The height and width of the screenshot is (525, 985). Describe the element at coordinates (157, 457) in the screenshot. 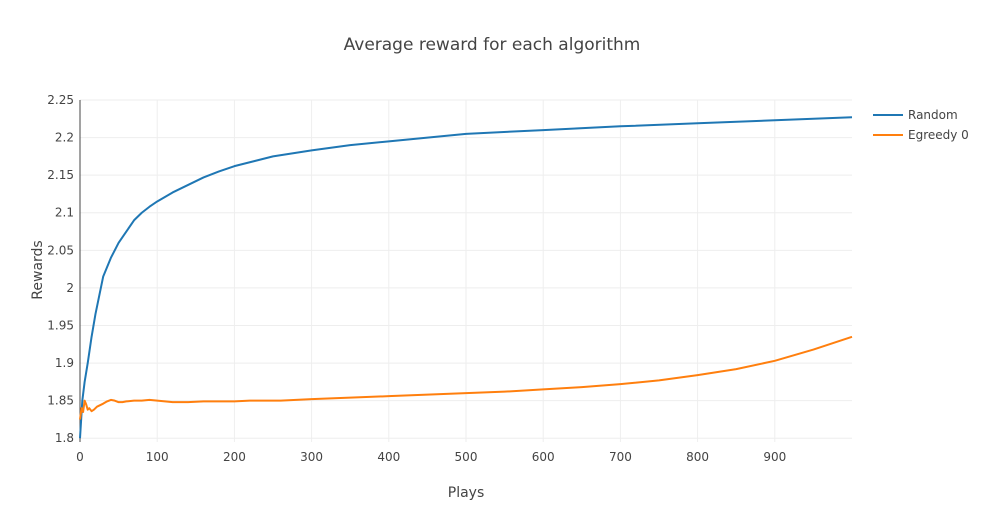

I see `x-tick-label: 100` at that location.